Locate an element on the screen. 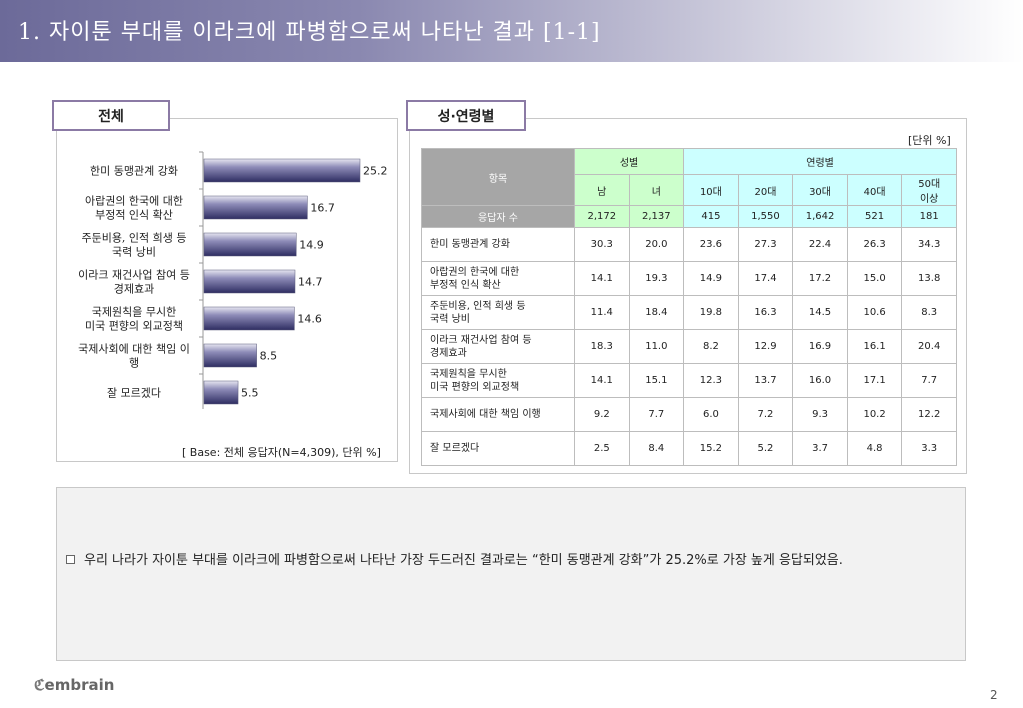 The width and height of the screenshot is (1023, 708). data-label: 16.7 is located at coordinates (322, 208).